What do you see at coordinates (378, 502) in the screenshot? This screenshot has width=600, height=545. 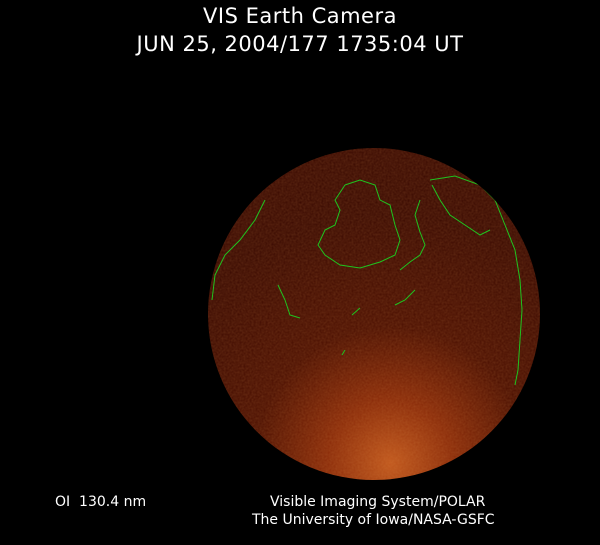 I see `credit-line-1: Visible Imaging System/POLAR` at bounding box center [378, 502].